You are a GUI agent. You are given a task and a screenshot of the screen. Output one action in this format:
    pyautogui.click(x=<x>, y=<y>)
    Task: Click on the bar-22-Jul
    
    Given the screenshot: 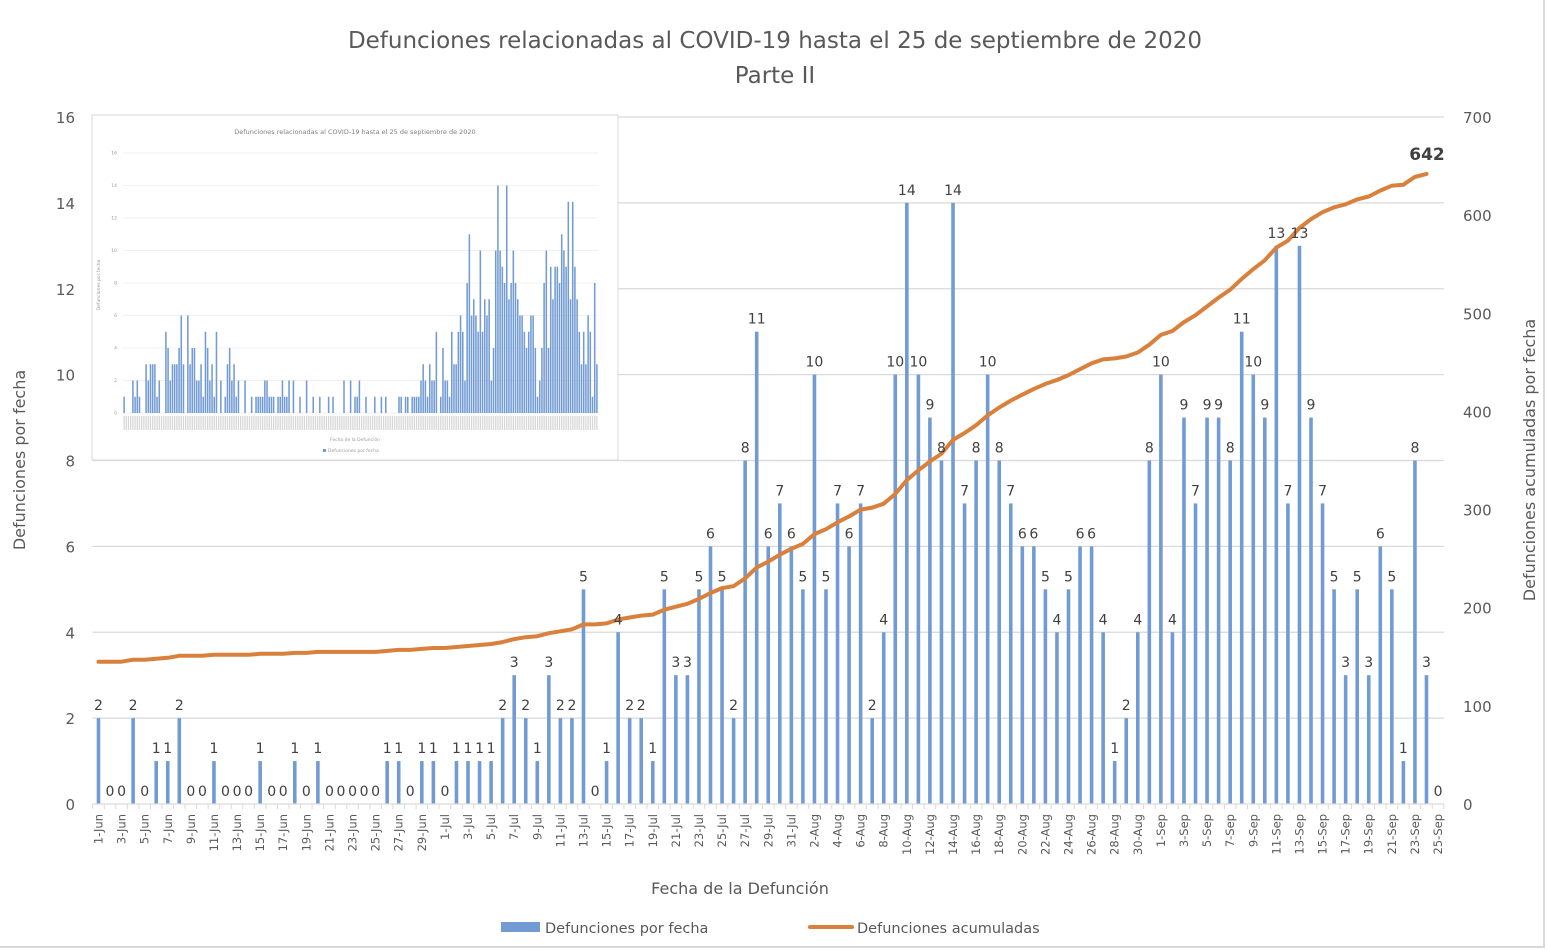 What is the action you would take?
    pyautogui.click(x=687, y=739)
    